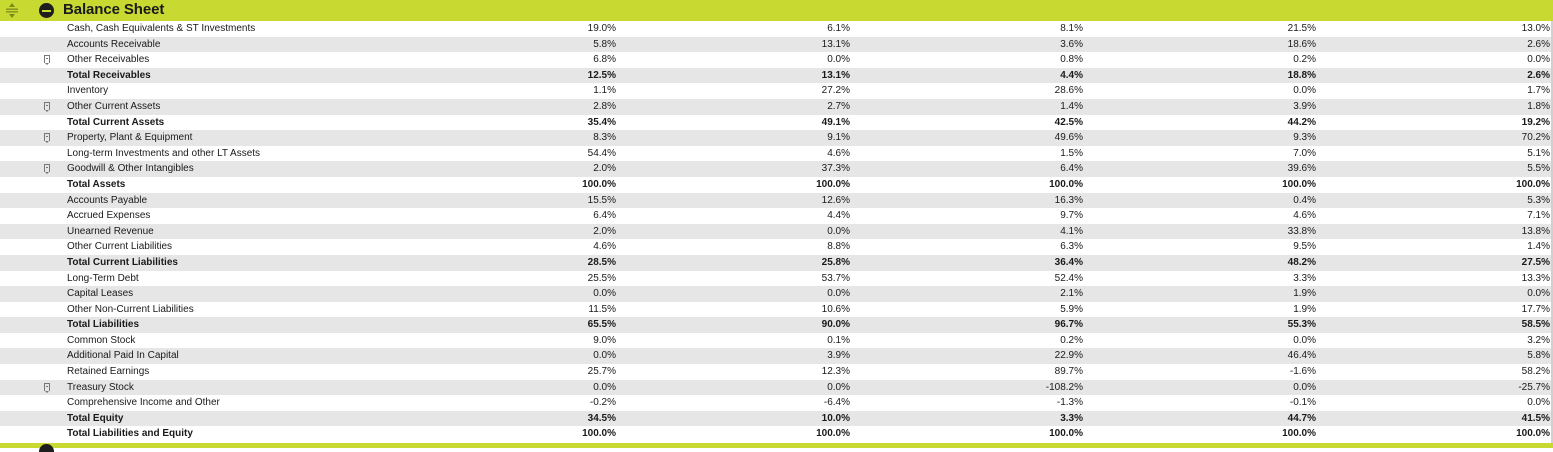 This screenshot has height=452, width=1553. Describe the element at coordinates (776, 447) in the screenshot. I see `next-section-header` at that location.